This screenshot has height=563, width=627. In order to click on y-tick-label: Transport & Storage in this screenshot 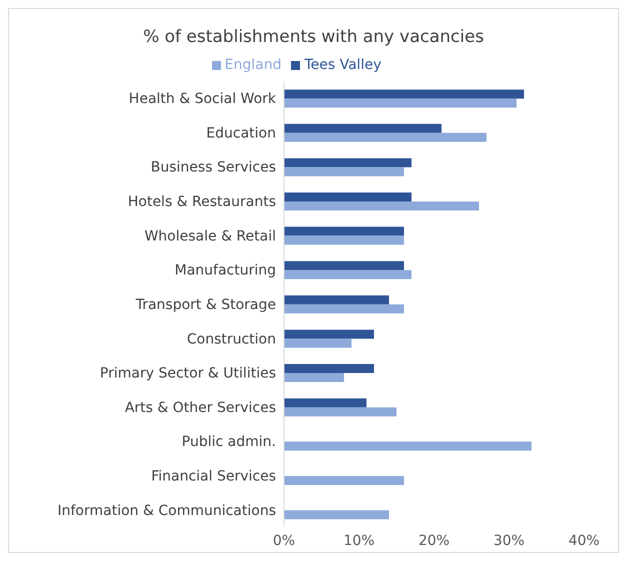, I will do `click(205, 304)`.